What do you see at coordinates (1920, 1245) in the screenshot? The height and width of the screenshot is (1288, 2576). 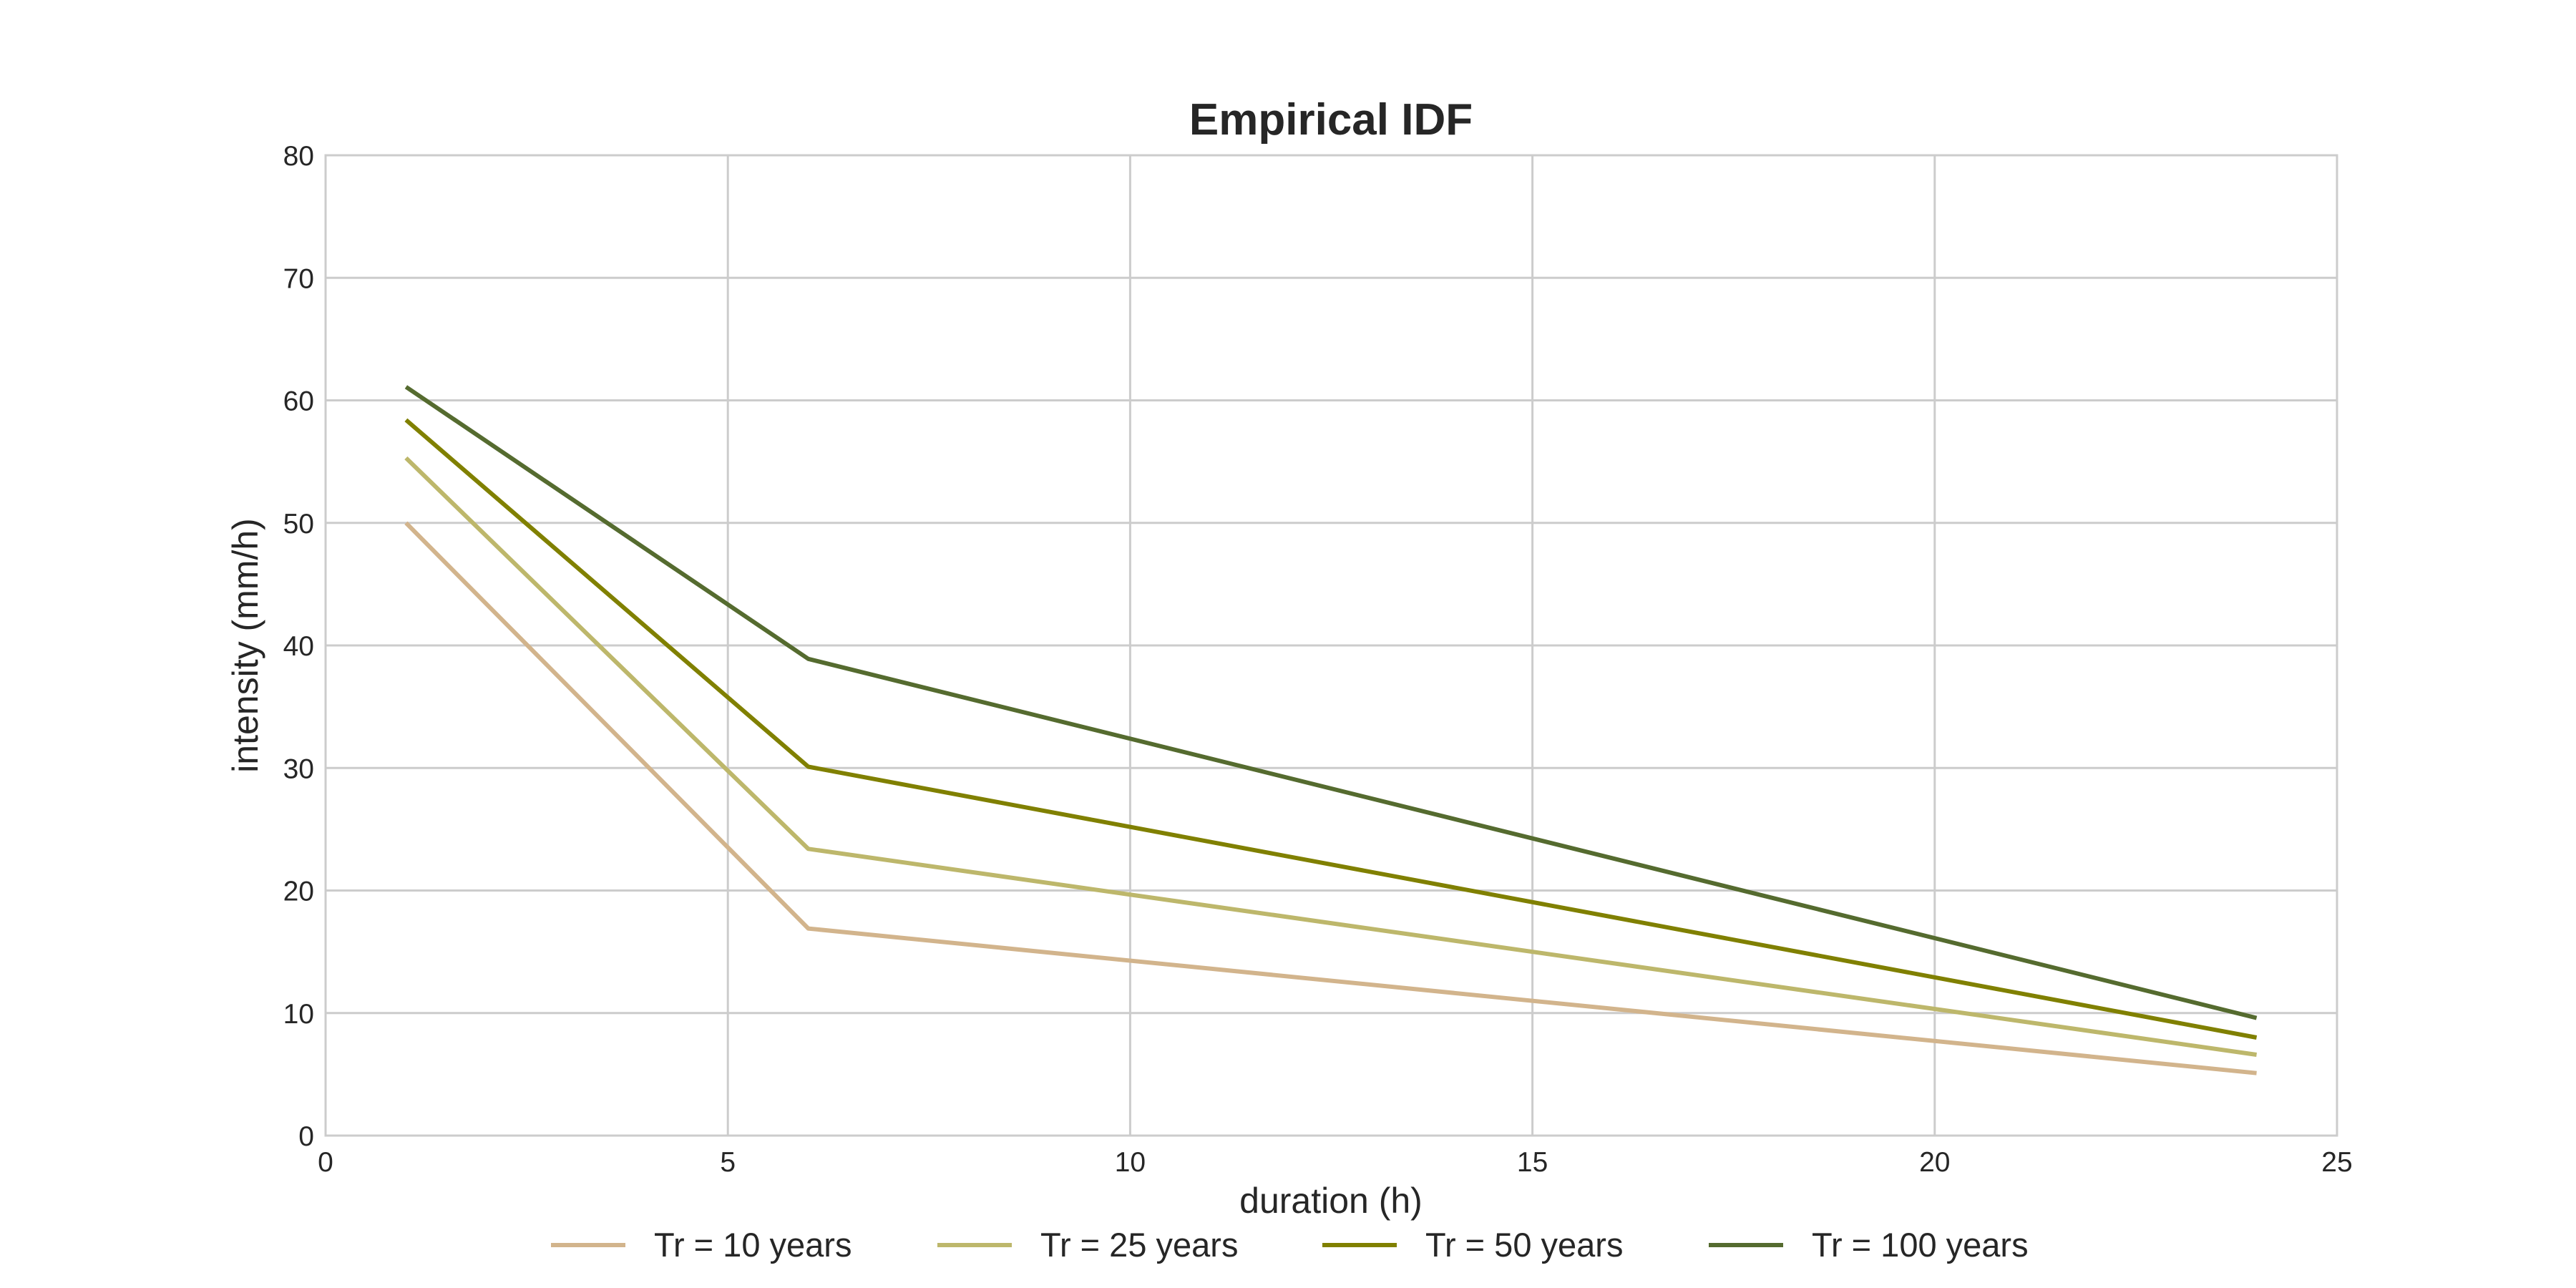 I see `legend-entry: Tr = 100 years` at bounding box center [1920, 1245].